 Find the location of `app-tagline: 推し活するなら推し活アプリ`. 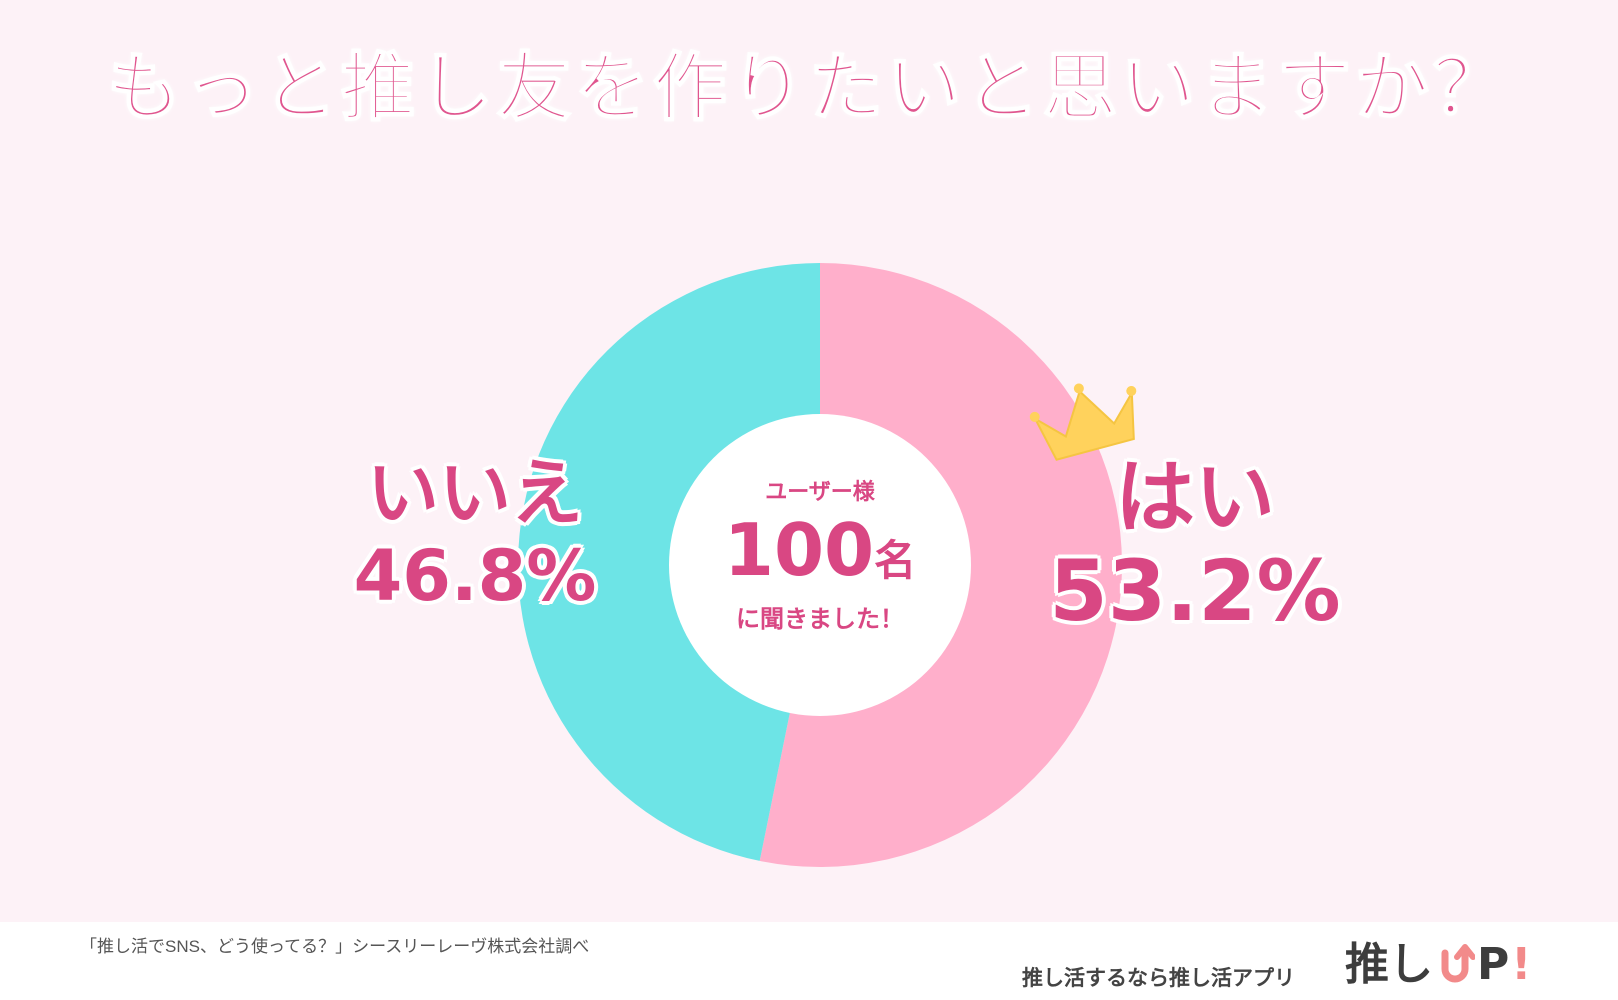

app-tagline: 推し活するなら推し活アプリ is located at coordinates (1158, 978).